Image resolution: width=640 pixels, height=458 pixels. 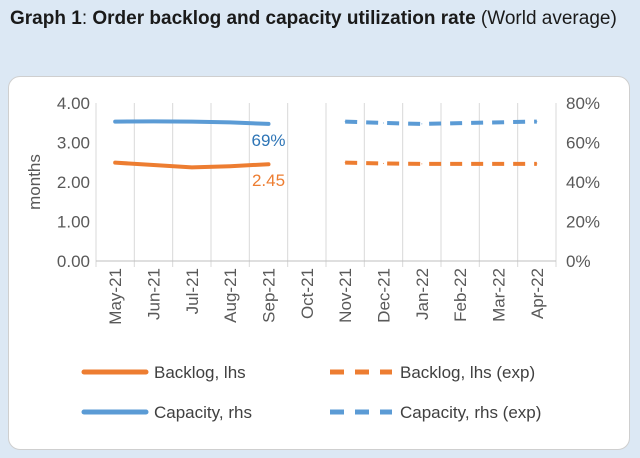 What do you see at coordinates (268, 140) in the screenshot?
I see `data-label-capacity-rhs: 69%` at bounding box center [268, 140].